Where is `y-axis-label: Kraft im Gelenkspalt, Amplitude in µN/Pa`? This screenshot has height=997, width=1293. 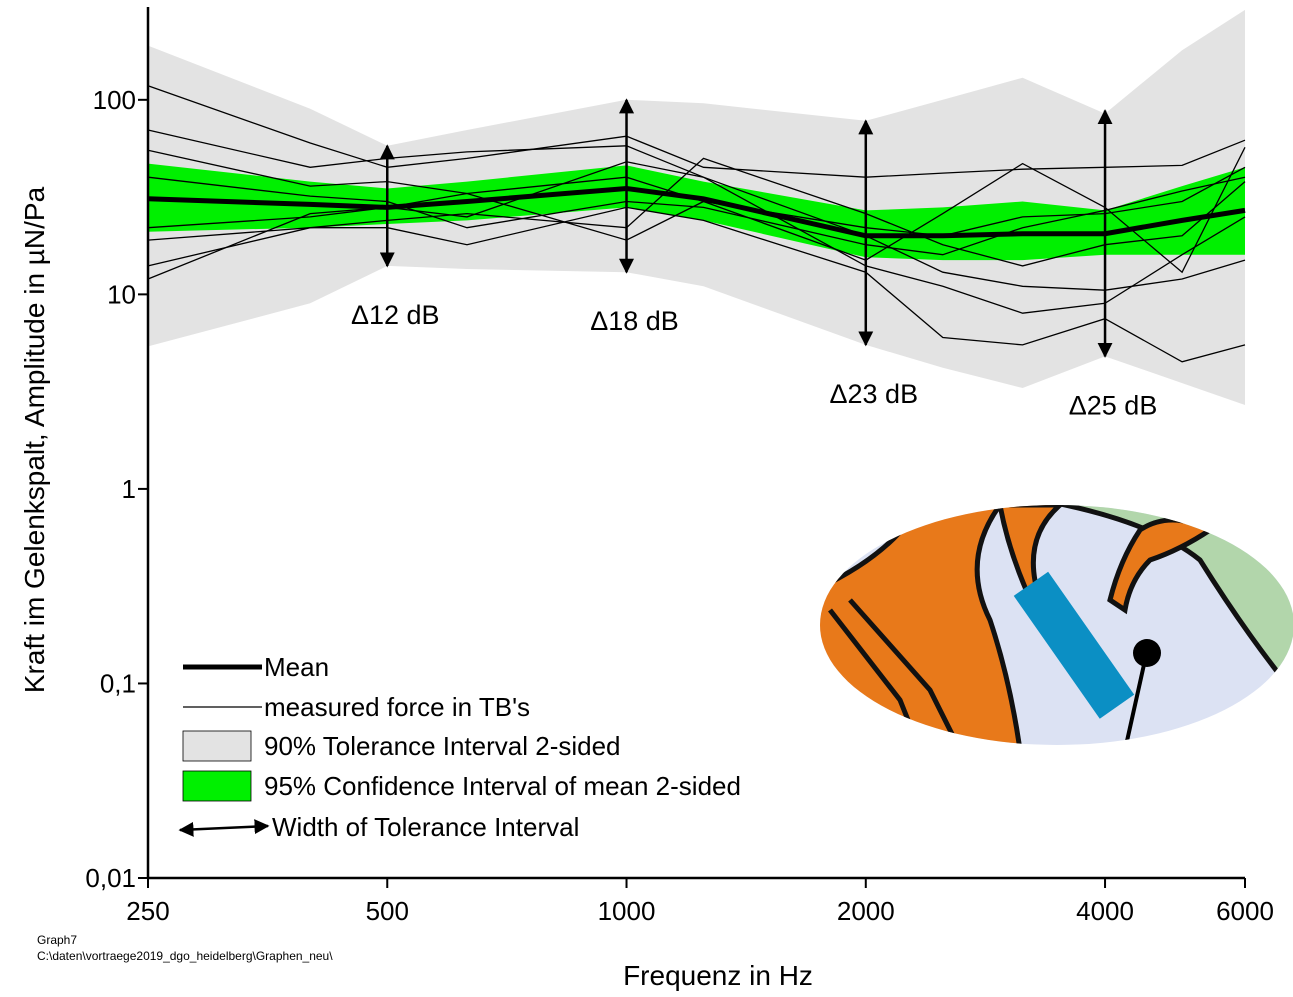
y-axis-label: Kraft im Gelenkspalt, Amplitude in µN/Pa is located at coordinates (34, 439).